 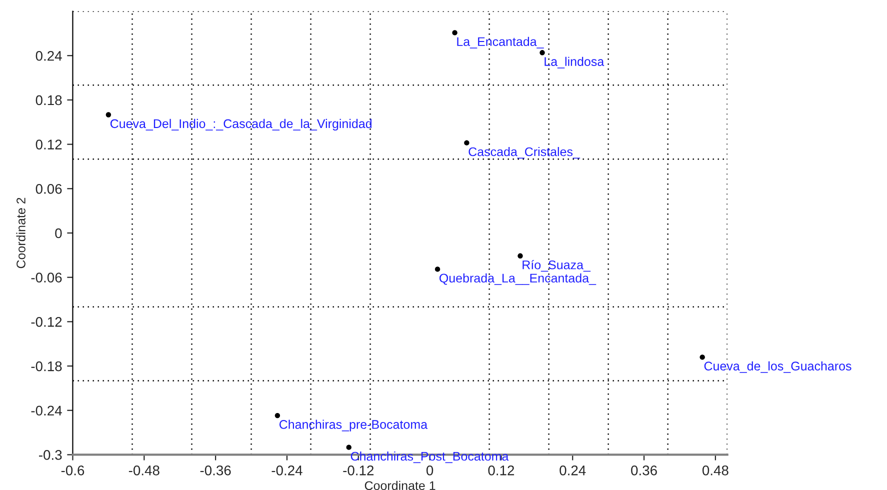 I want to click on annotation: Cueva_de_los_Guacharos, so click(x=778, y=367).